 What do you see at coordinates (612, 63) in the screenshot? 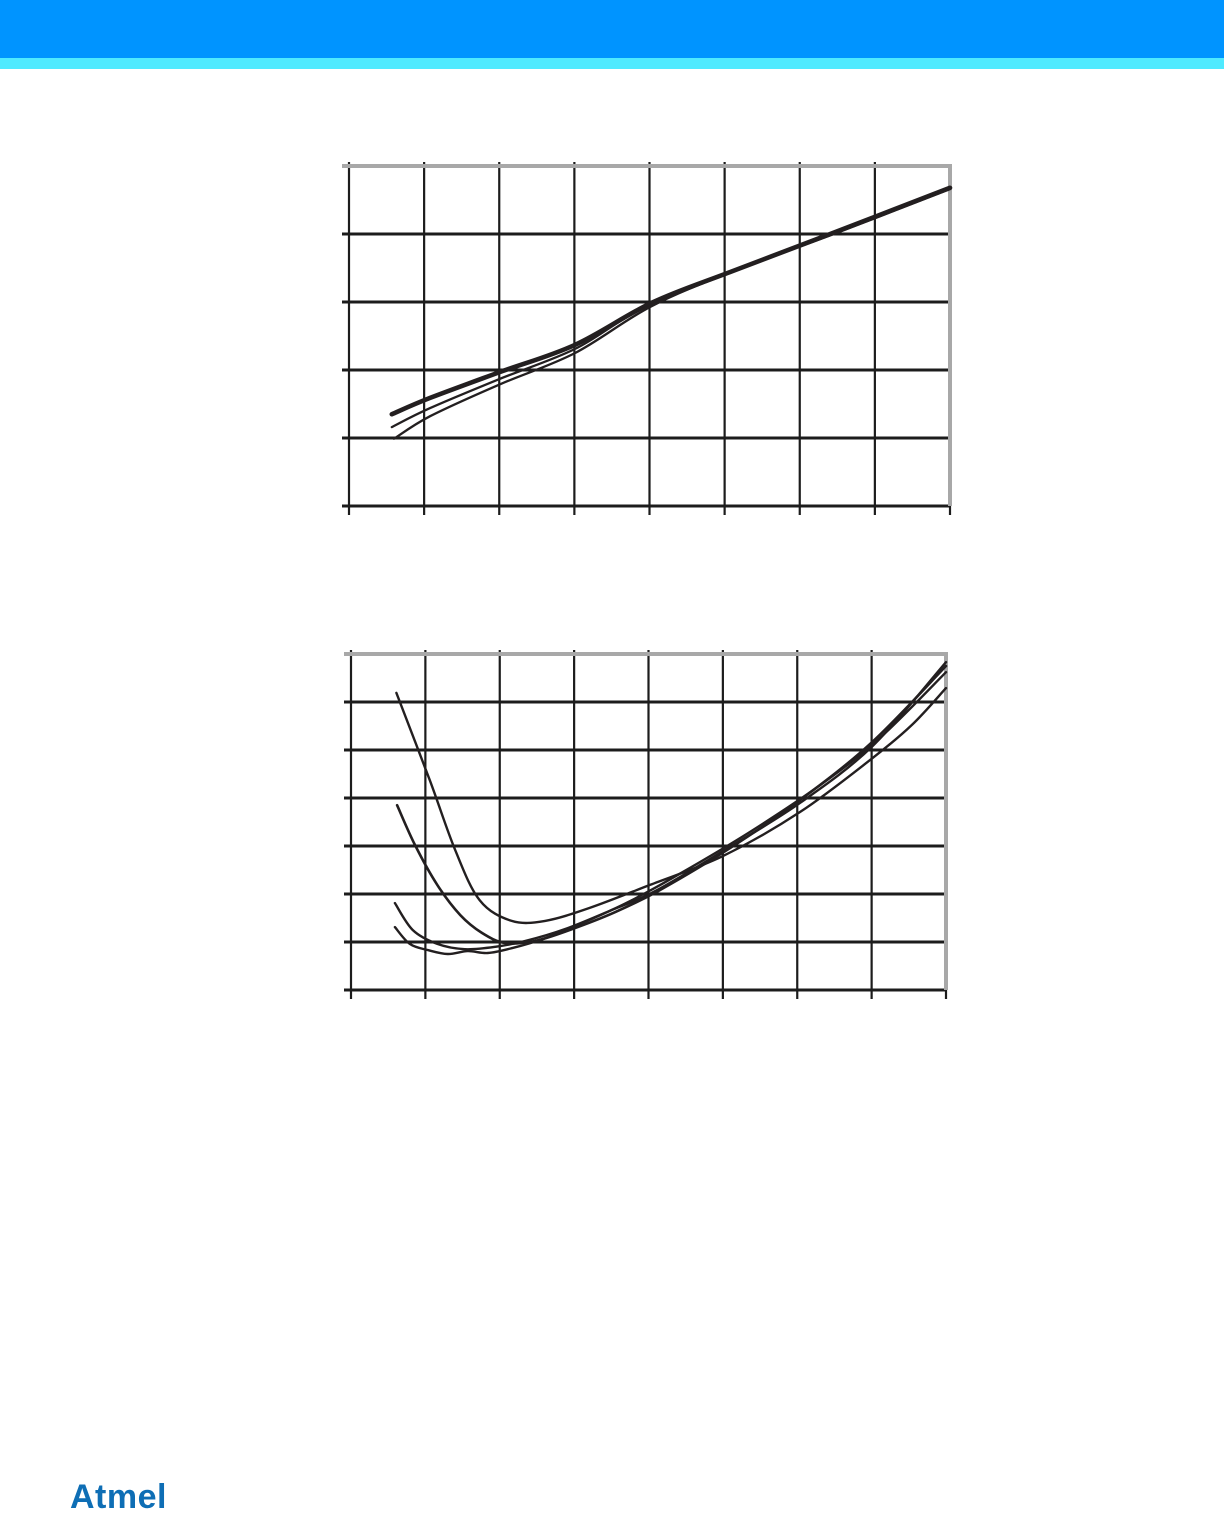
I see `header-accent-stripe` at bounding box center [612, 63].